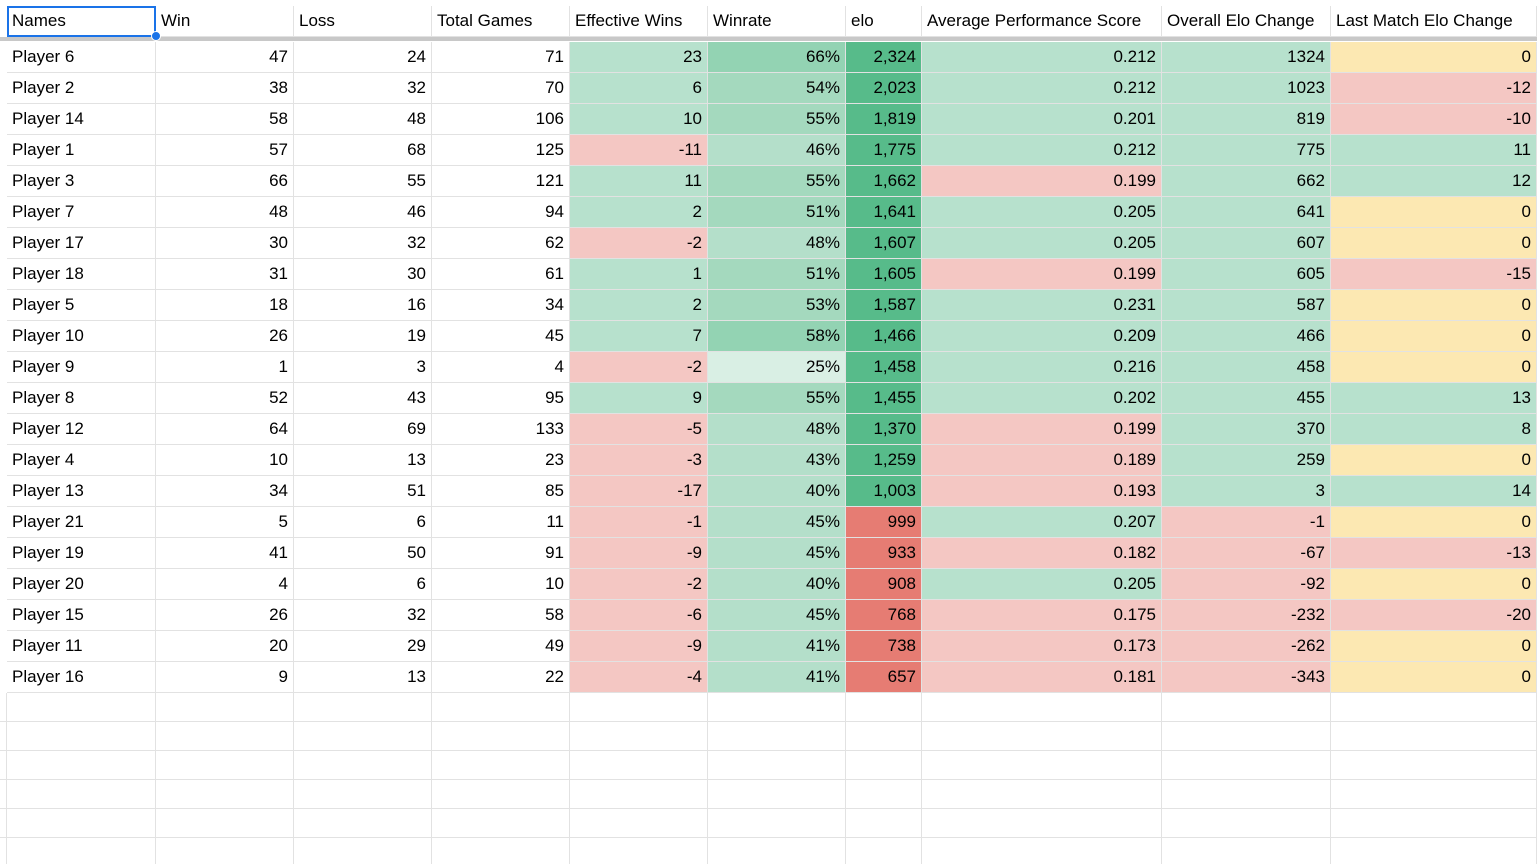  I want to click on cell: 2,023, so click(884, 88).